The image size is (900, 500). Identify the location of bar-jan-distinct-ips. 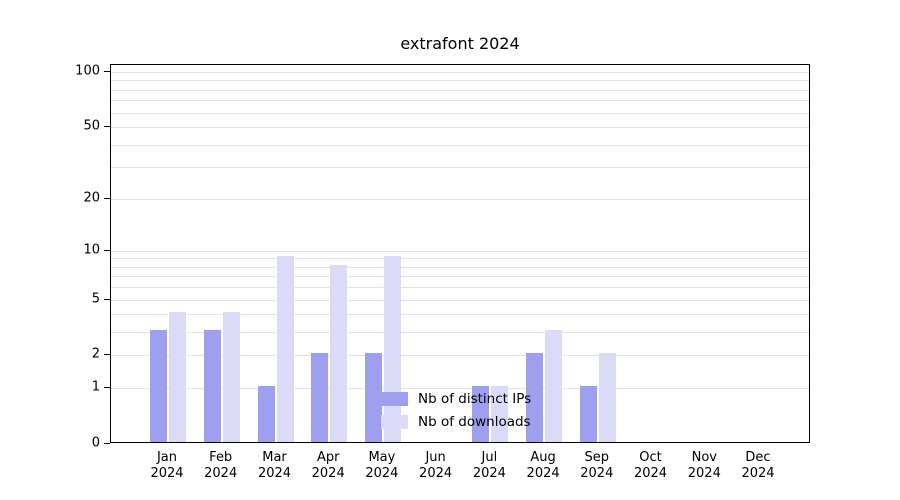
(158, 386).